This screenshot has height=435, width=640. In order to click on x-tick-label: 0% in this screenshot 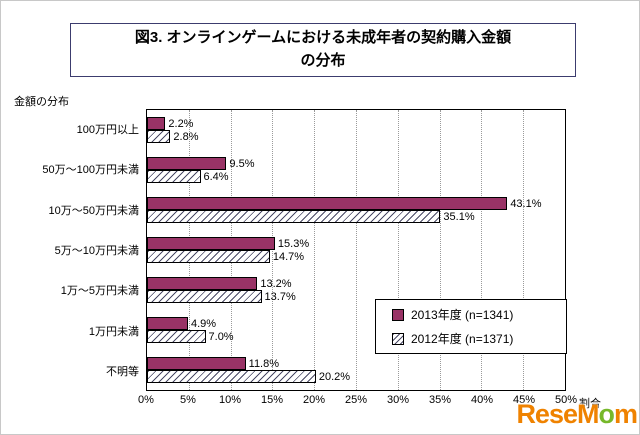, I will do `click(146, 400)`.